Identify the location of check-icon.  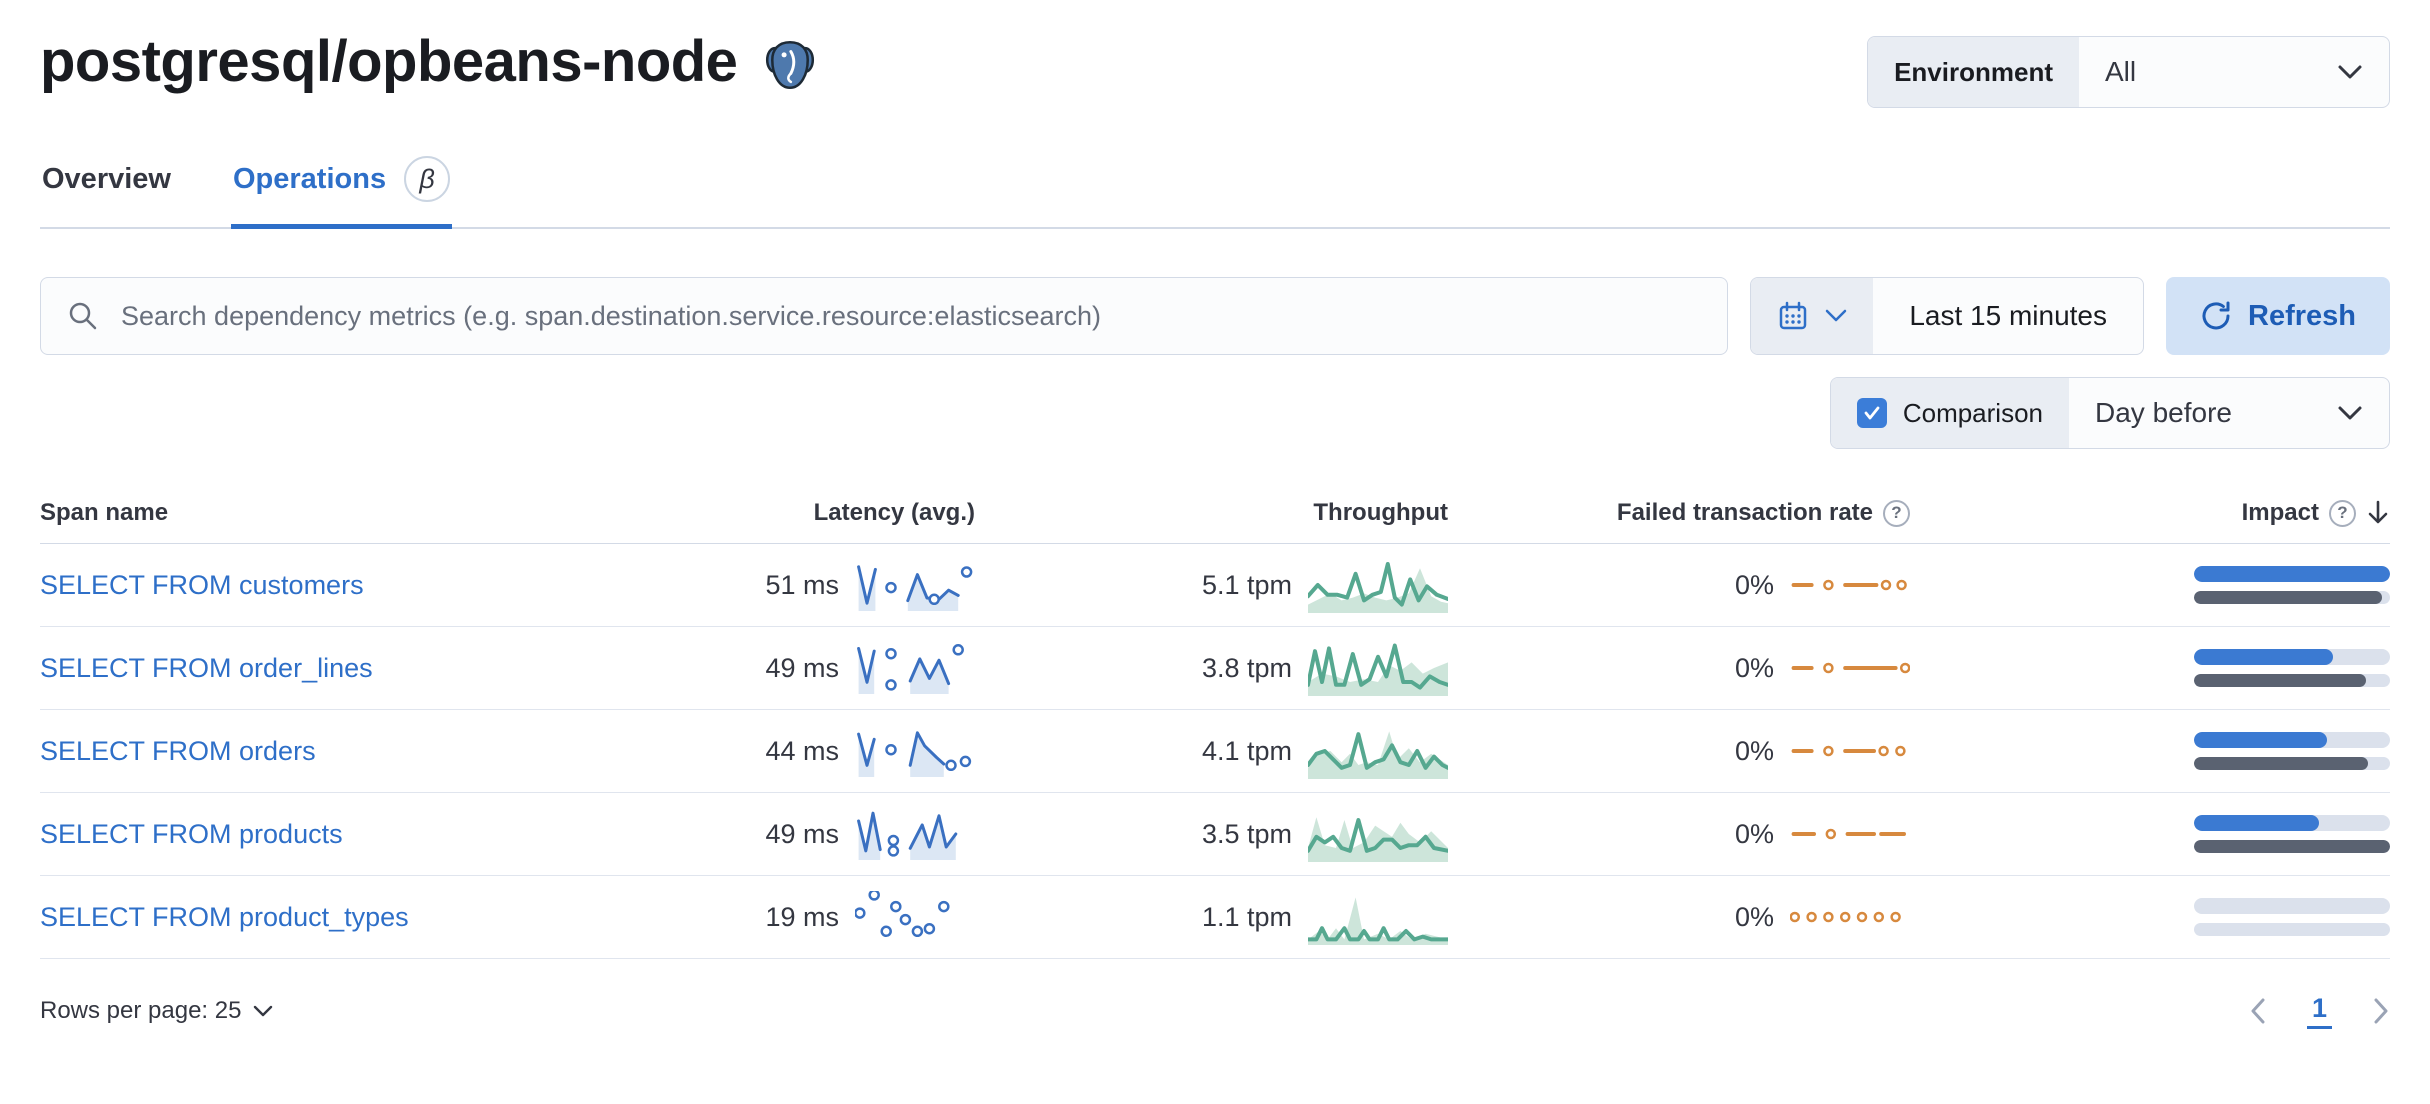
(1872, 413).